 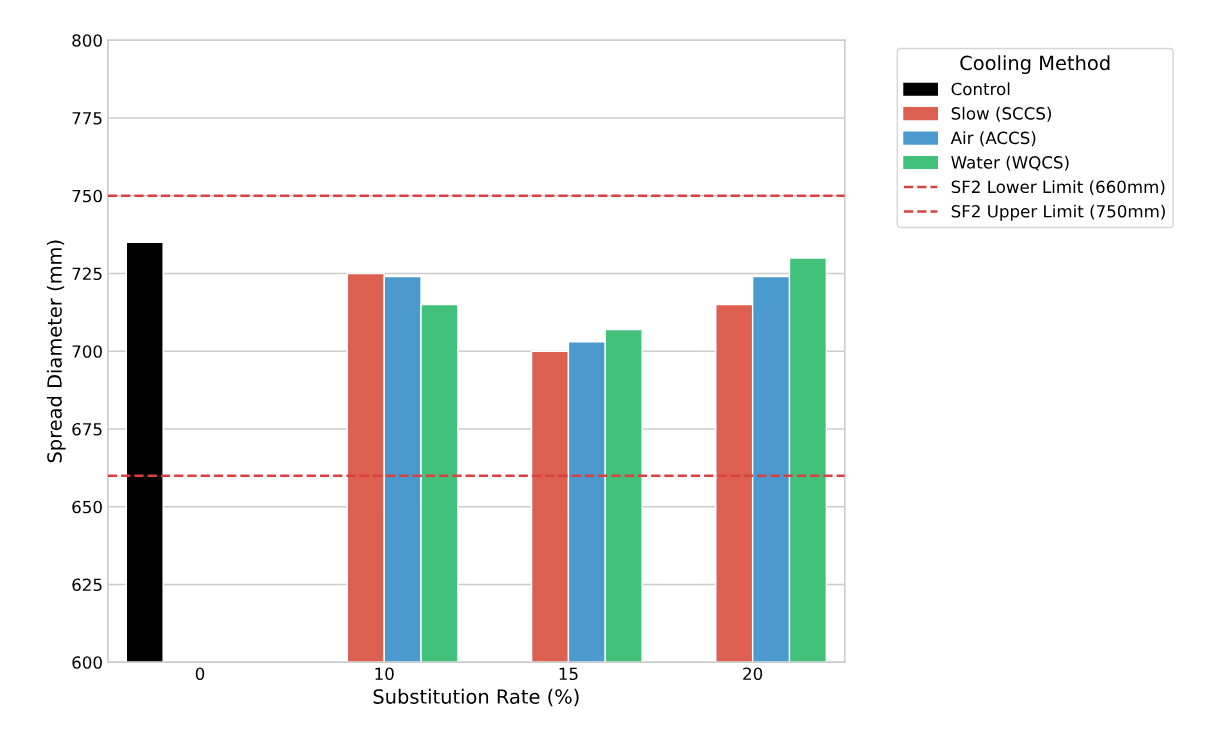 What do you see at coordinates (476, 697) in the screenshot?
I see `x-axis-title: Substitution Rate (%)` at bounding box center [476, 697].